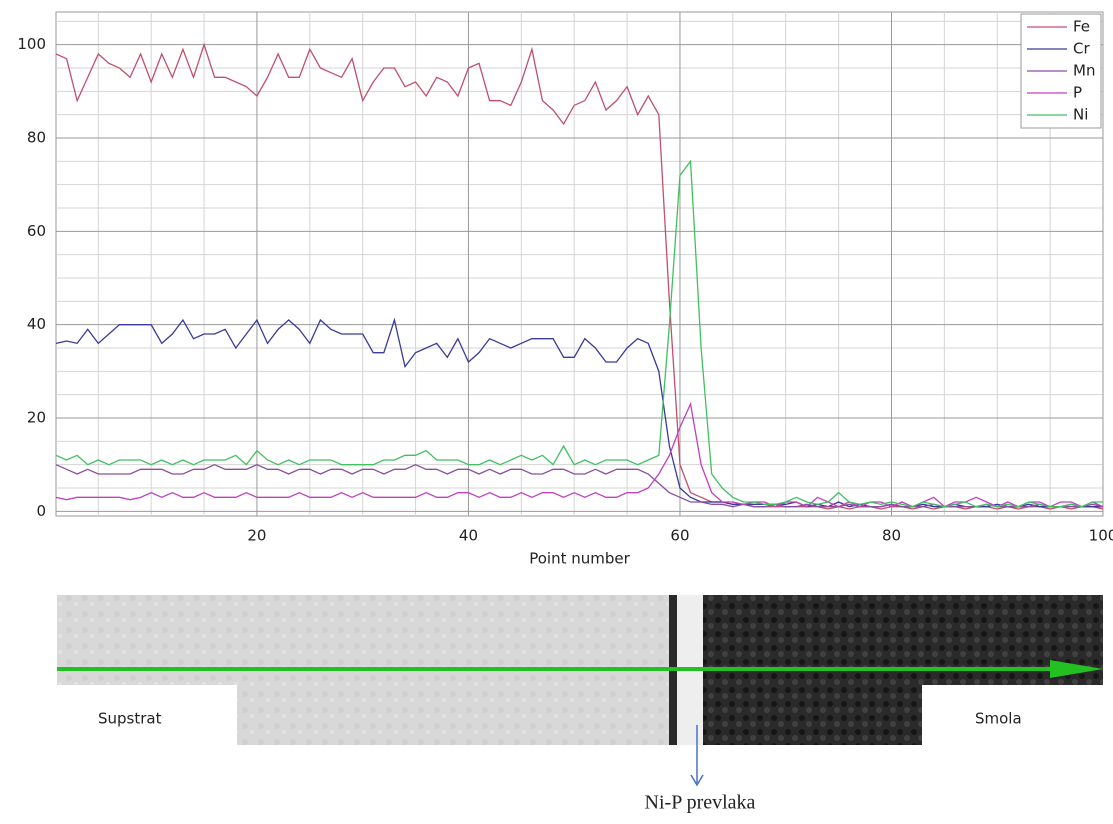 The height and width of the screenshot is (824, 1113). Describe the element at coordinates (1081, 49) in the screenshot. I see `legend-label: Cr` at that location.